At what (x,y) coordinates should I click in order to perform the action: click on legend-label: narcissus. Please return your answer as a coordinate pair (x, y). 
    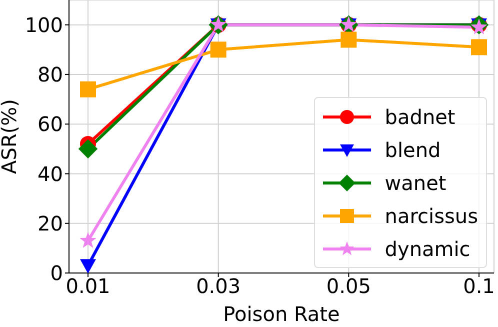
    Looking at the image, I should click on (431, 216).